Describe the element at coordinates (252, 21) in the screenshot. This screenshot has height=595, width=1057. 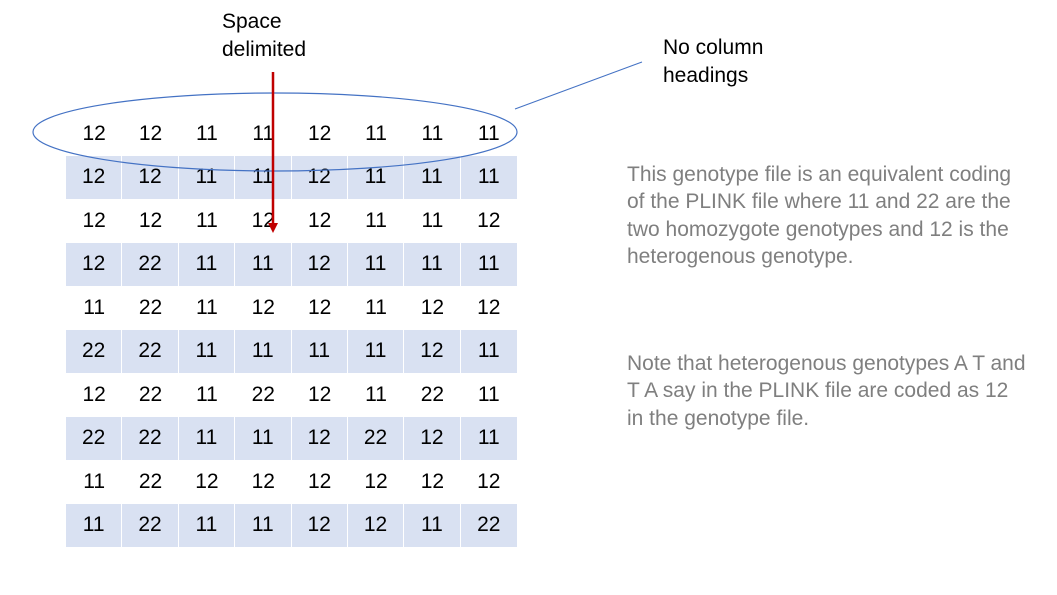
I see `space-delimited-line-1: Space` at that location.